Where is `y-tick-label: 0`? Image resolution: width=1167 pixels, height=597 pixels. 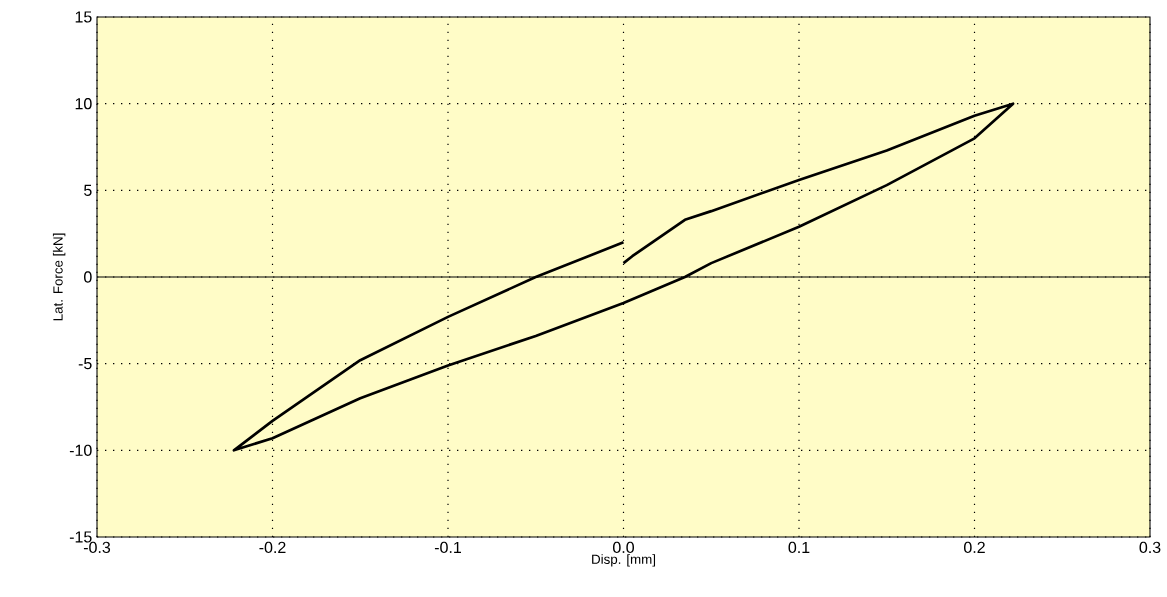 y-tick-label: 0 is located at coordinates (88, 277).